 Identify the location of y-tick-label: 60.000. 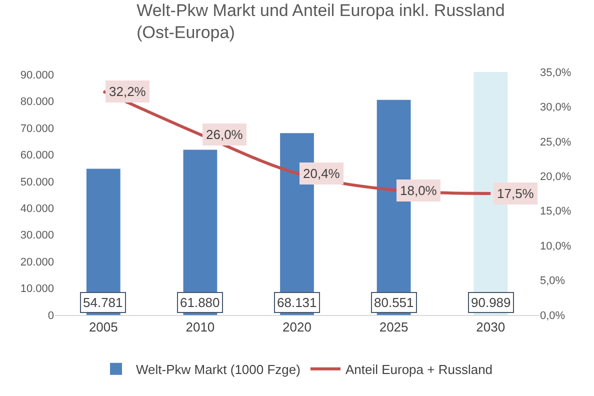
(37, 156).